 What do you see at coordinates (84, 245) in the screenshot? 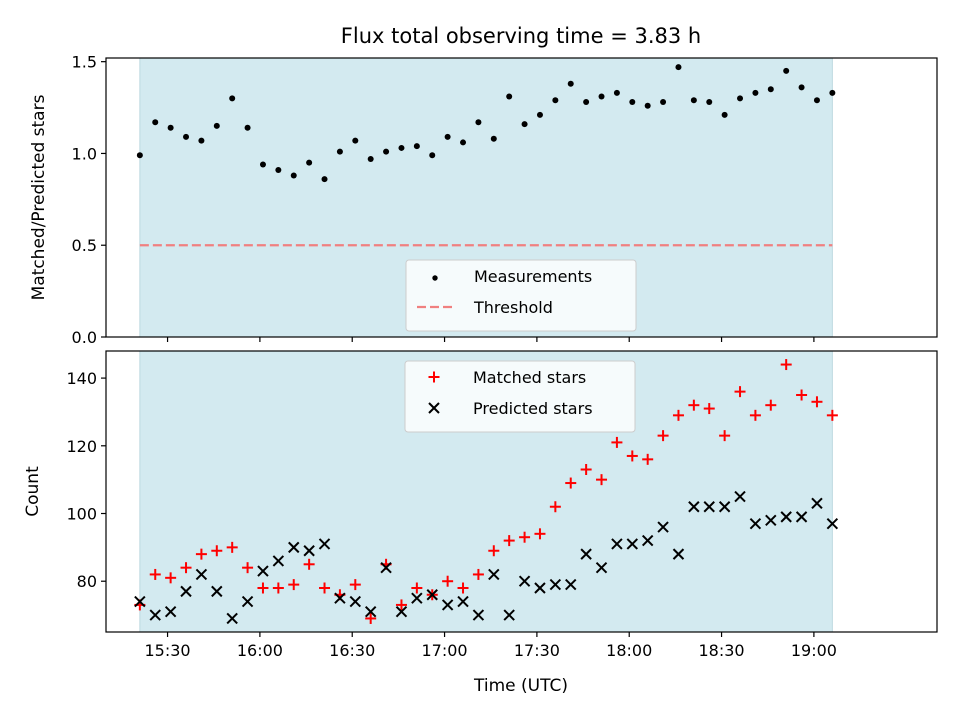
I see `y-tick-label: 0.5` at bounding box center [84, 245].